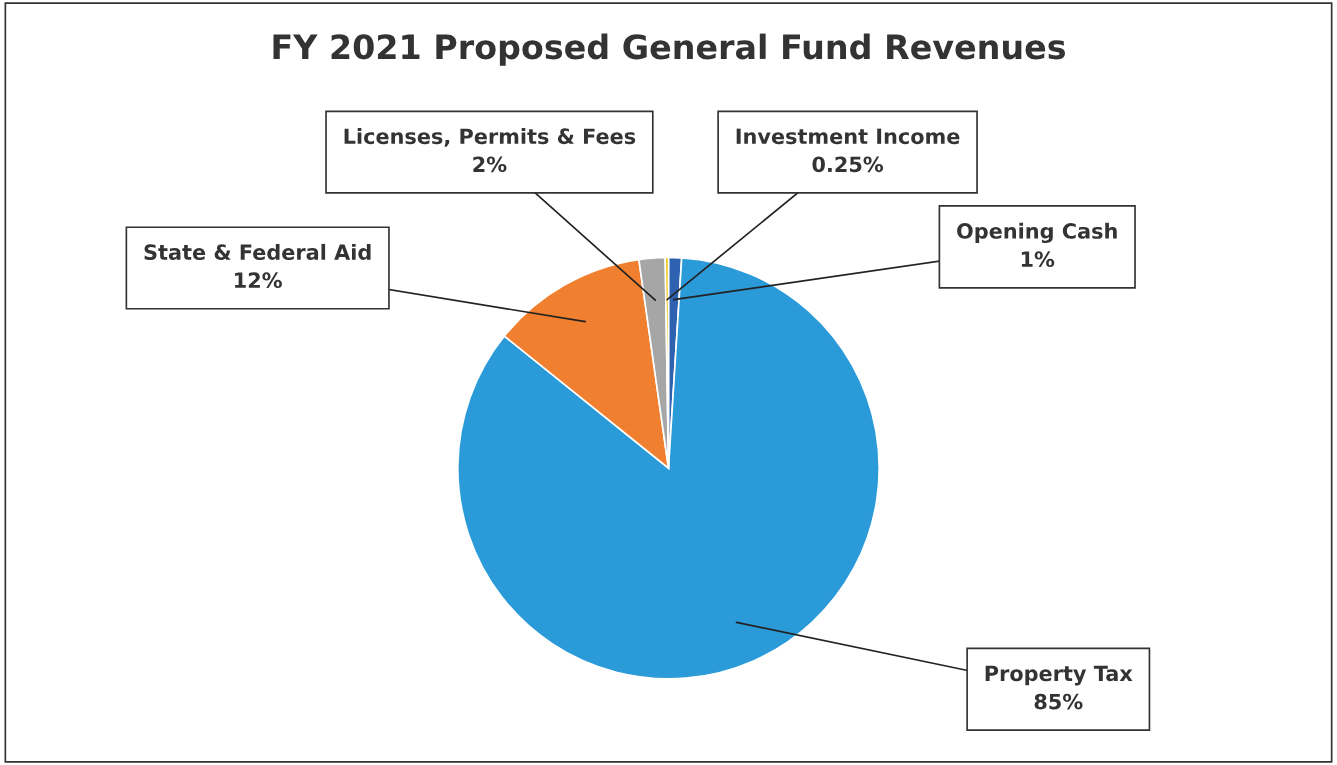  I want to click on data-label: 12%, so click(258, 280).